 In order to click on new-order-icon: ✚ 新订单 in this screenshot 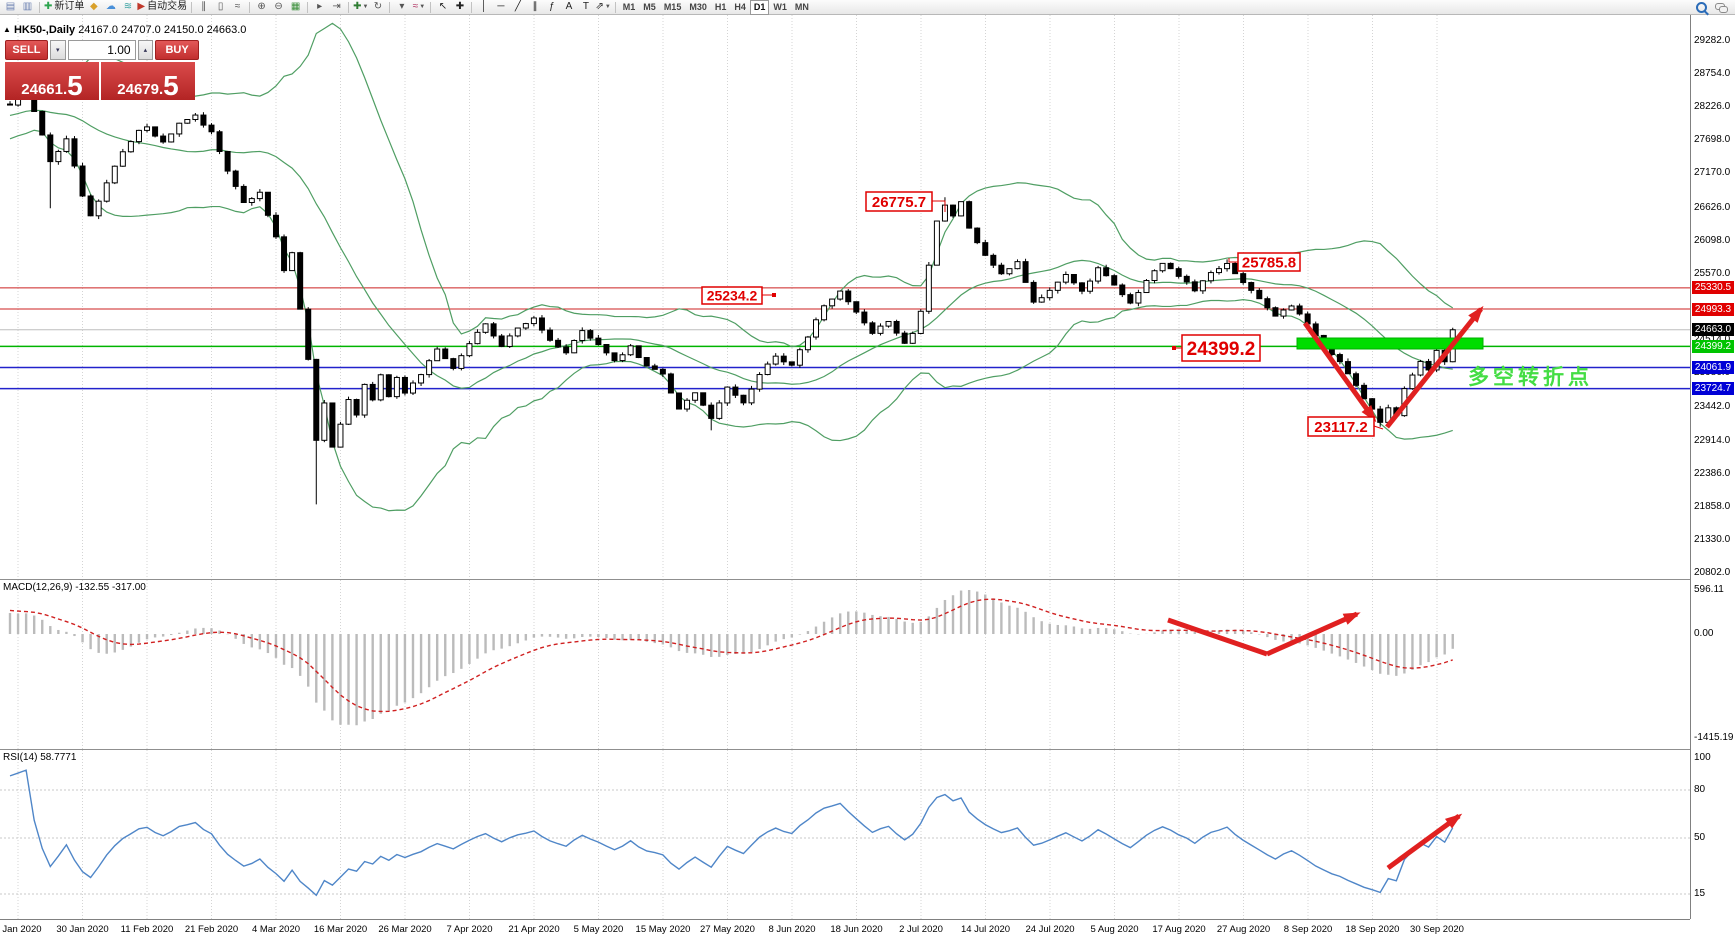, I will do `click(64, 6)`.